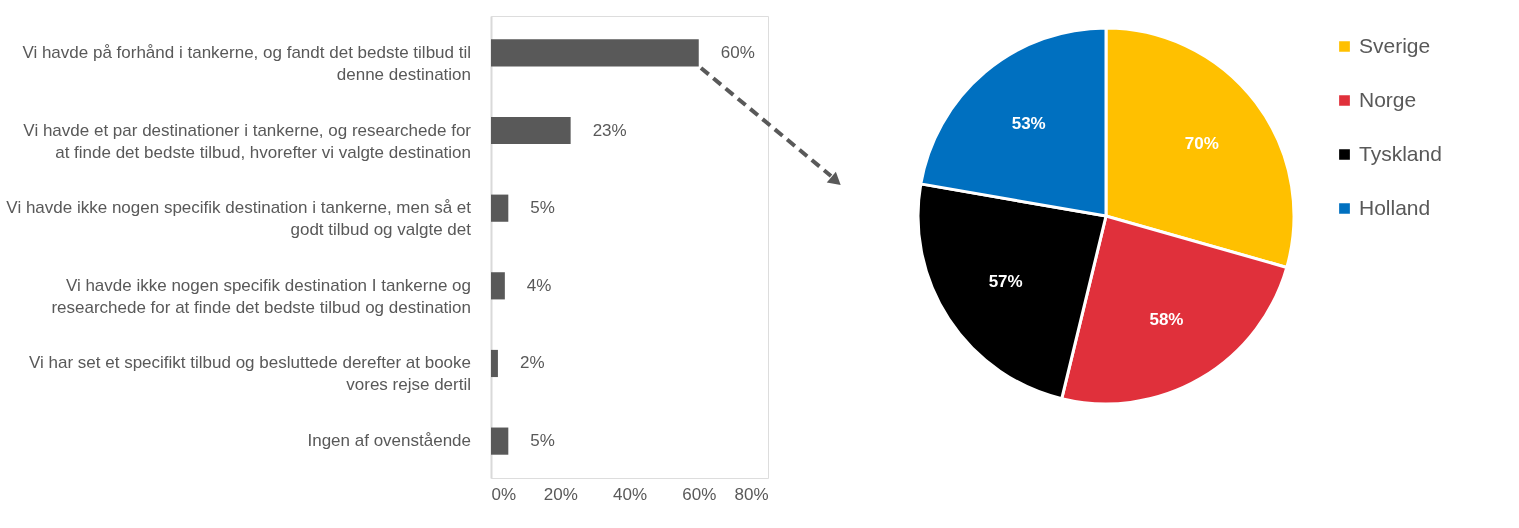 The image size is (1519, 528). I want to click on data-label: 57%, so click(1005, 281).